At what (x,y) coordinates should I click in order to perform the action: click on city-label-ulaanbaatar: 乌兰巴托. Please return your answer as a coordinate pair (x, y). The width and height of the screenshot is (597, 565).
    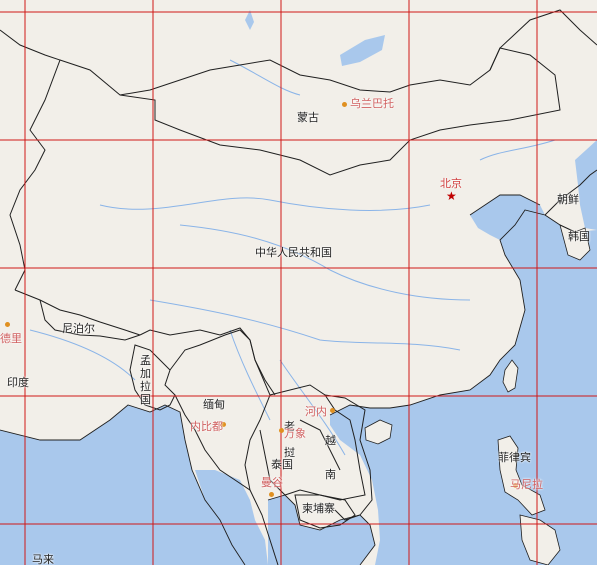
    Looking at the image, I should click on (372, 103).